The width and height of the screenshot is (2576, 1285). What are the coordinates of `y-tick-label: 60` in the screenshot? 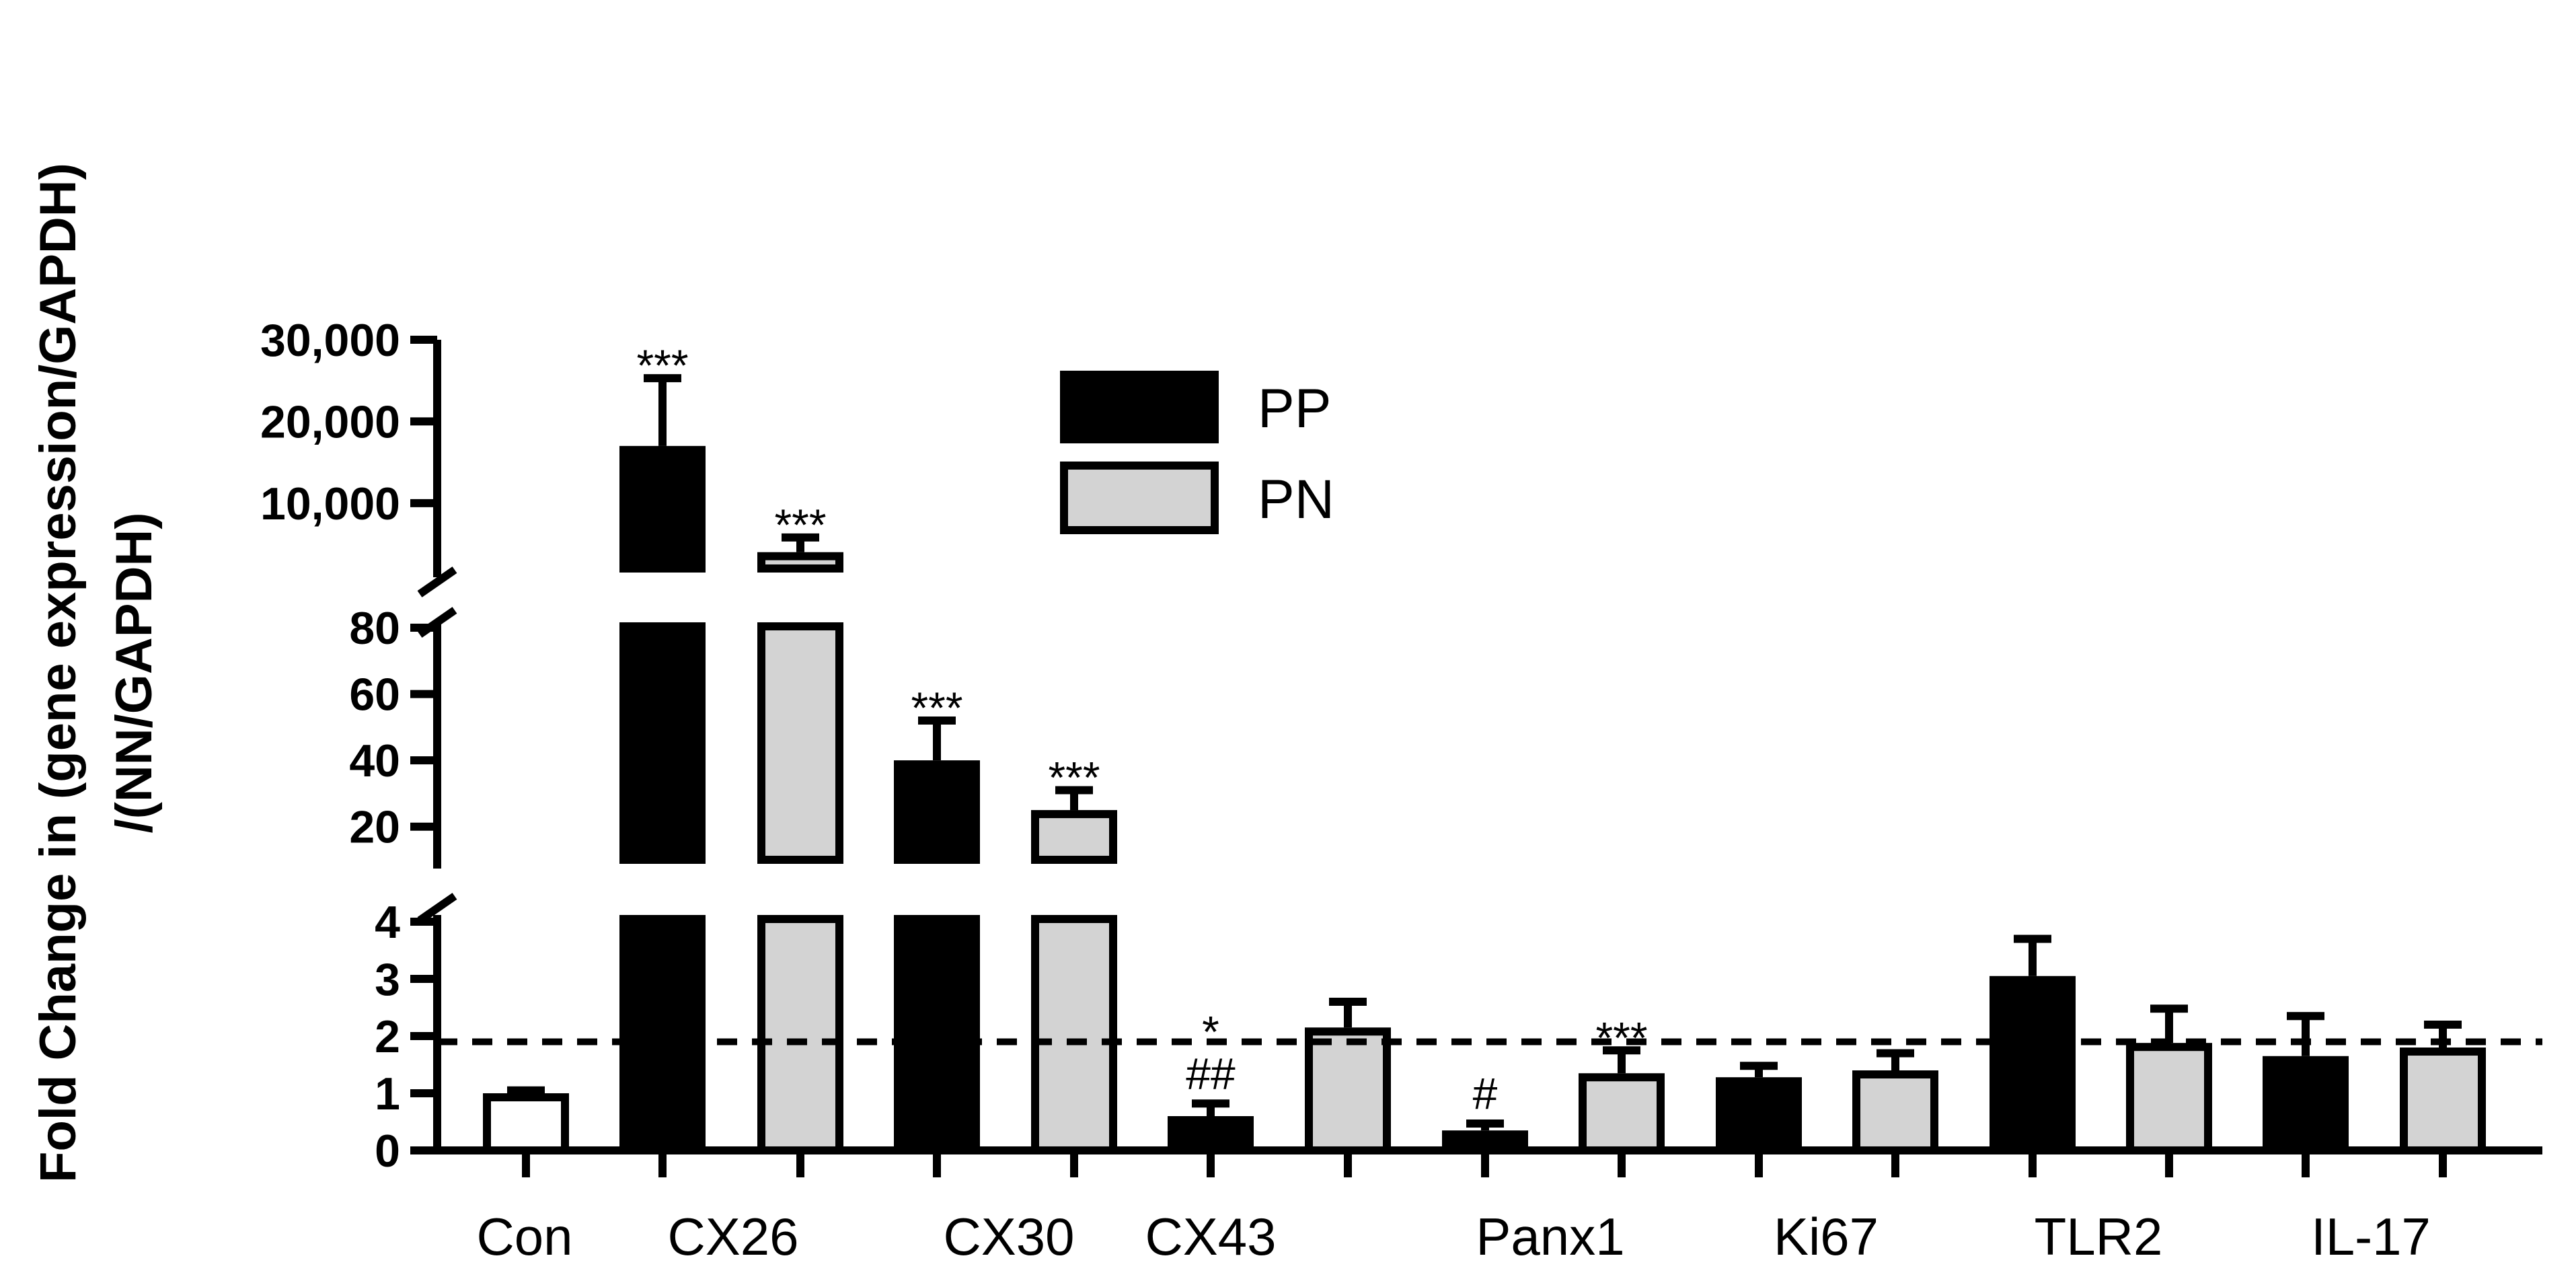 It's located at (374, 695).